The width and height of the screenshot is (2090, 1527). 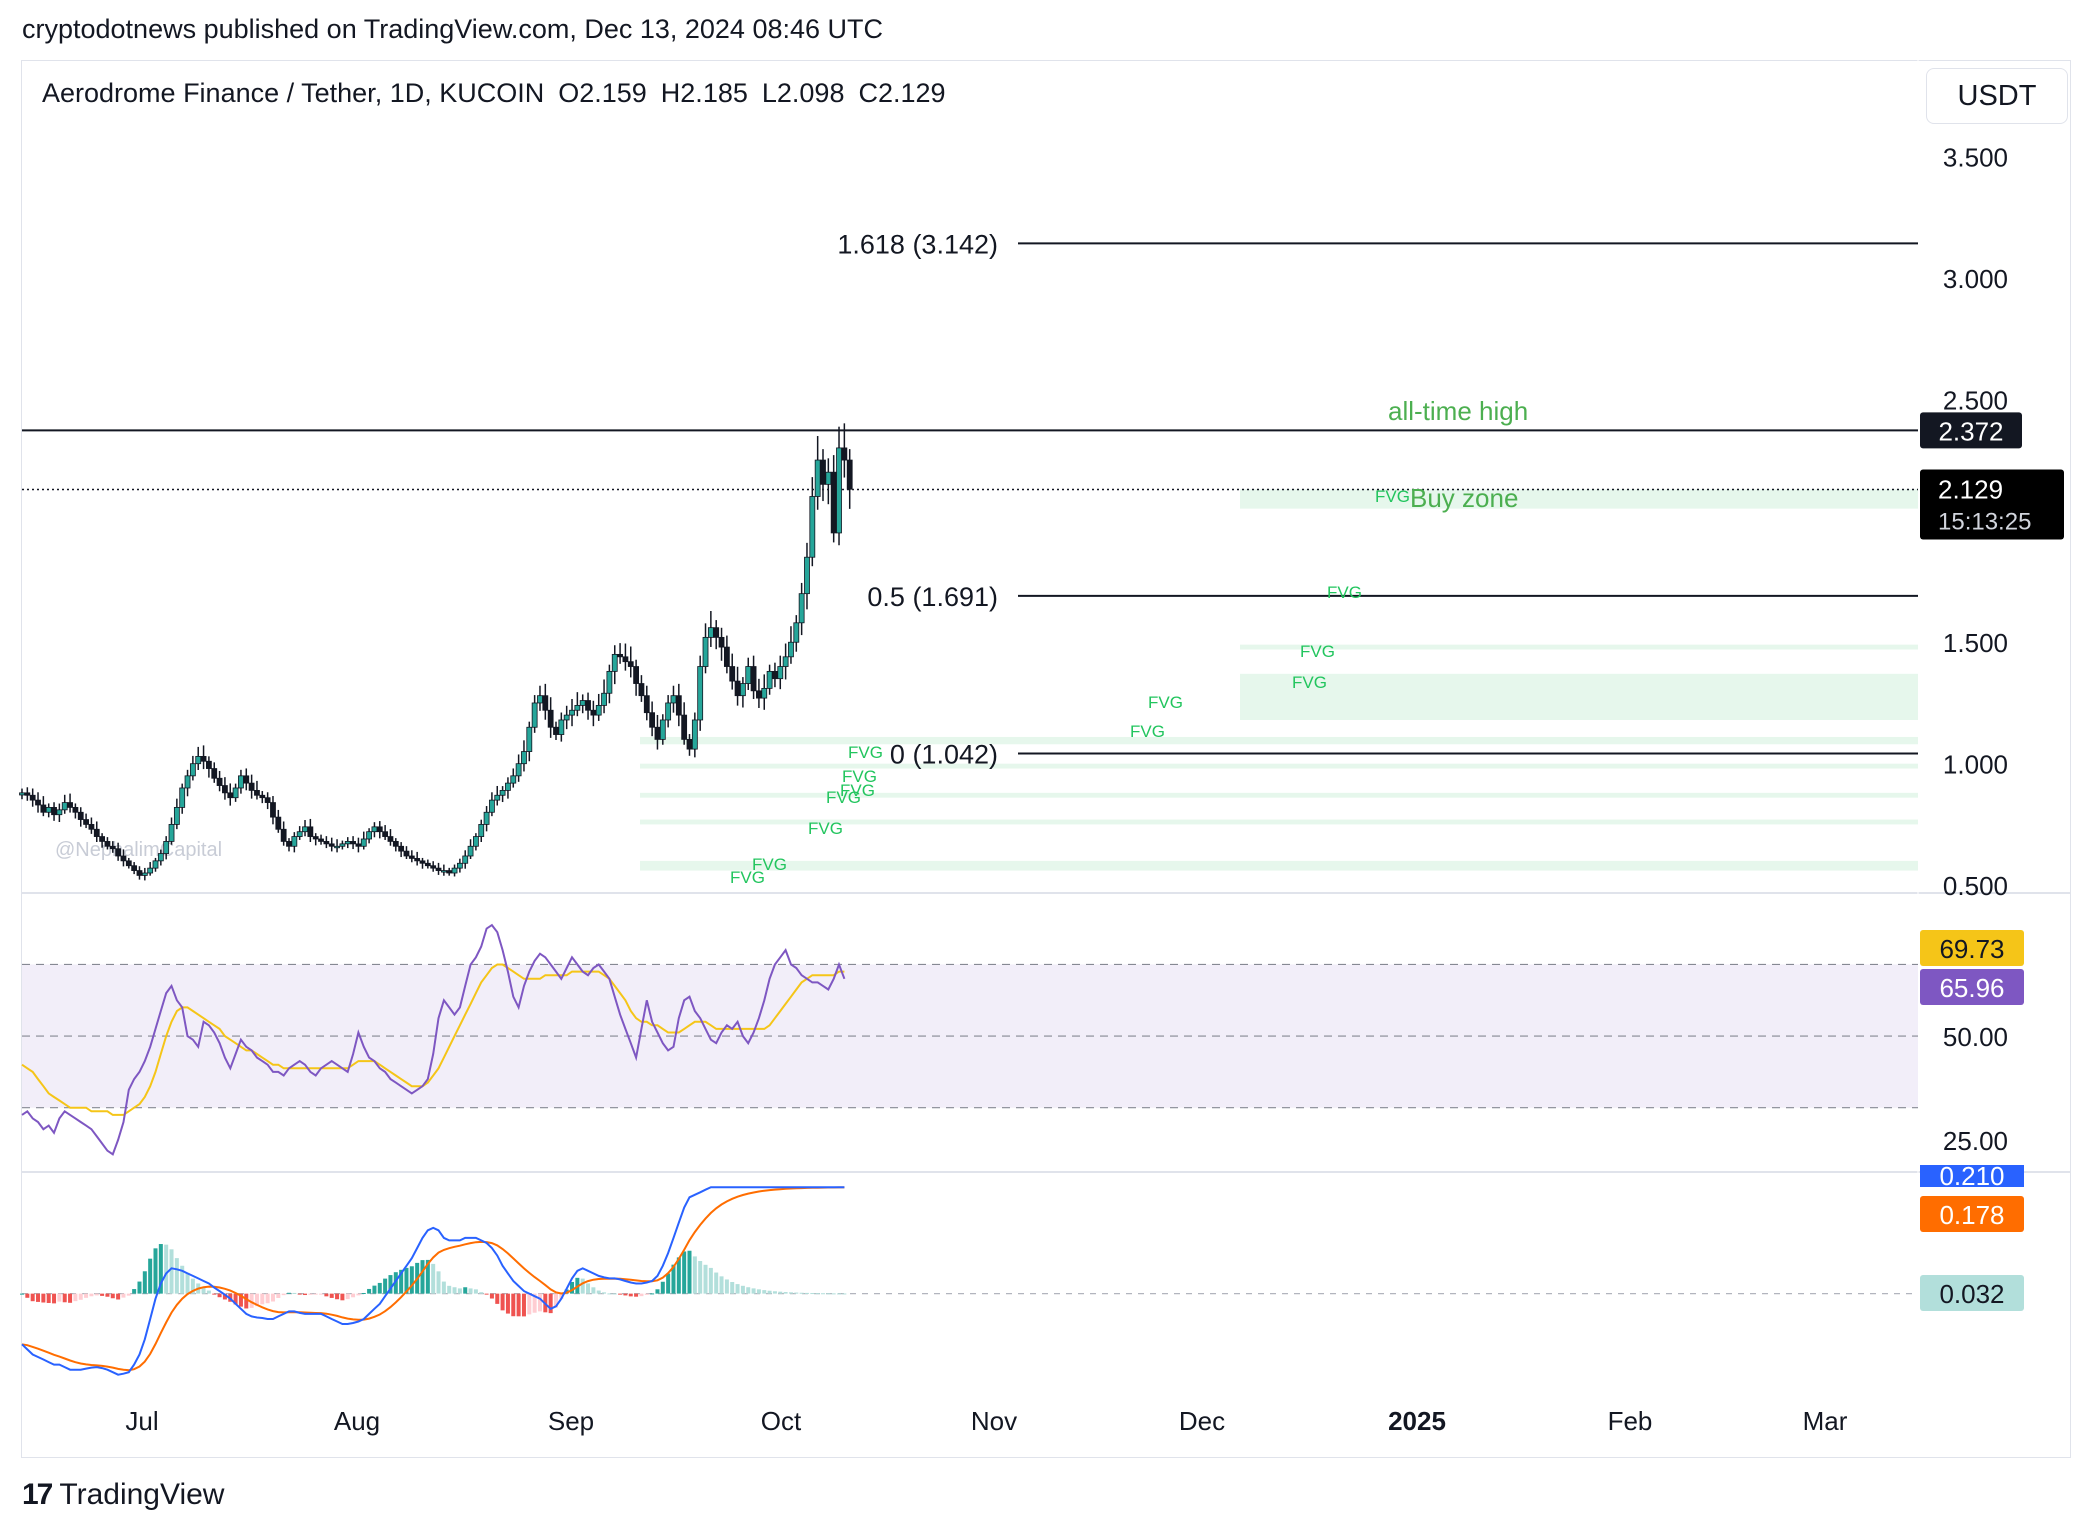 I want to click on rsi-tick-label: 50.00, so click(x=1975, y=1037).